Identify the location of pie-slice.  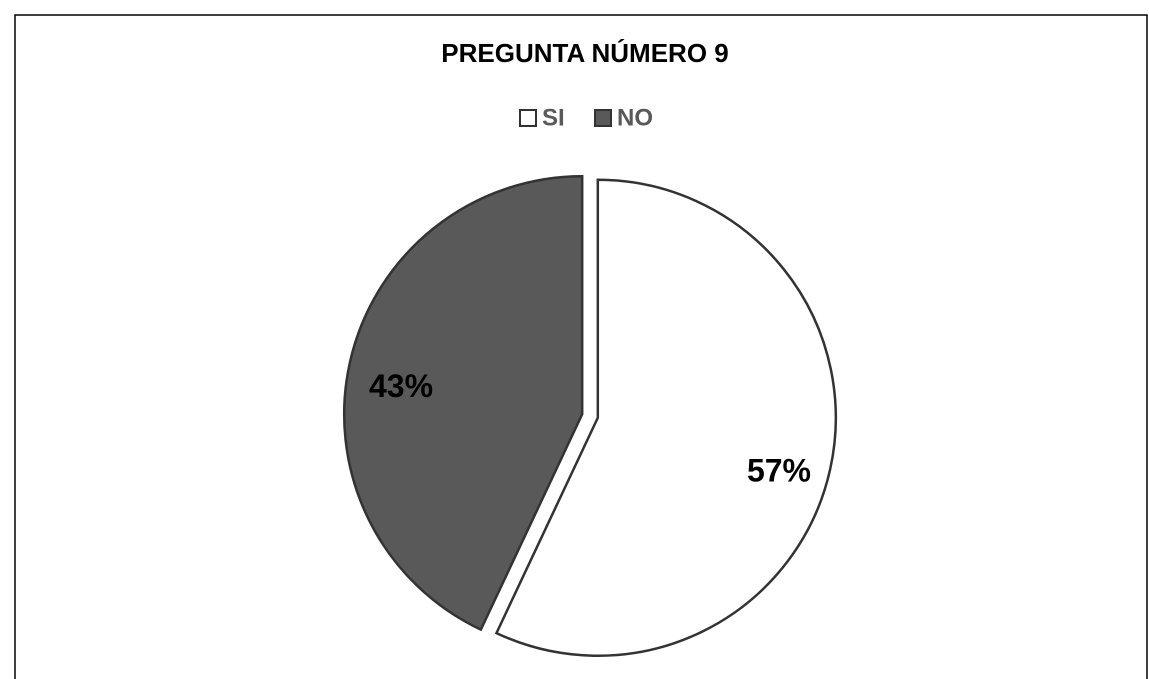
(463, 403).